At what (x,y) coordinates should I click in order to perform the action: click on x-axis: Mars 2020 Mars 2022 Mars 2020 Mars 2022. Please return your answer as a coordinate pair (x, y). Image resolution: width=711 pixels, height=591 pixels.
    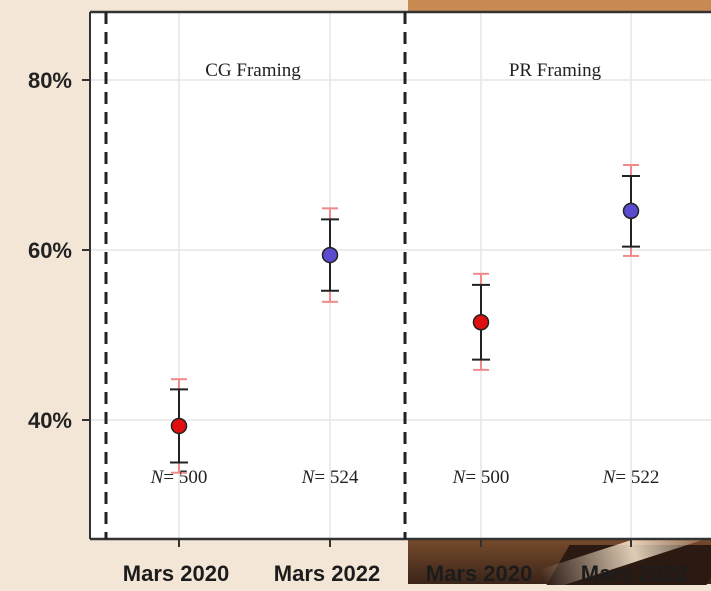
    Looking at the image, I should click on (405, 572).